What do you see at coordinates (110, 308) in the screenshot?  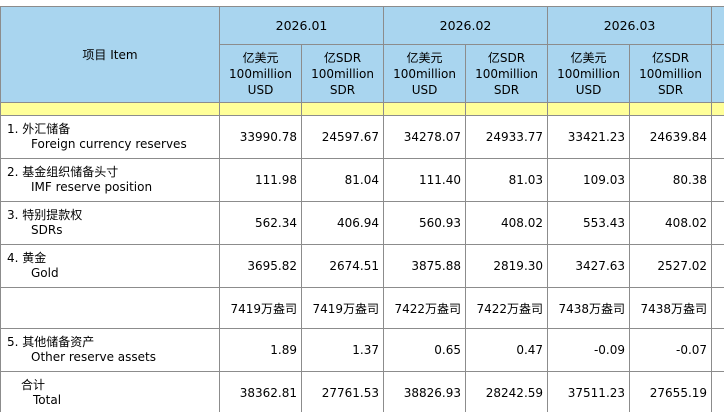 I see `row-label` at bounding box center [110, 308].